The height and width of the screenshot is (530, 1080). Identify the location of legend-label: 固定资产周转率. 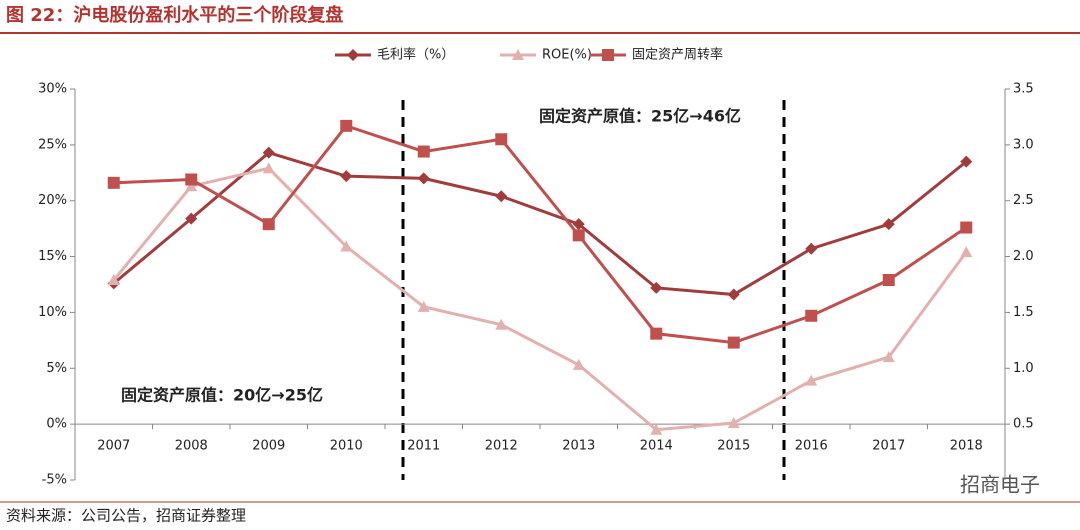
(677, 55).